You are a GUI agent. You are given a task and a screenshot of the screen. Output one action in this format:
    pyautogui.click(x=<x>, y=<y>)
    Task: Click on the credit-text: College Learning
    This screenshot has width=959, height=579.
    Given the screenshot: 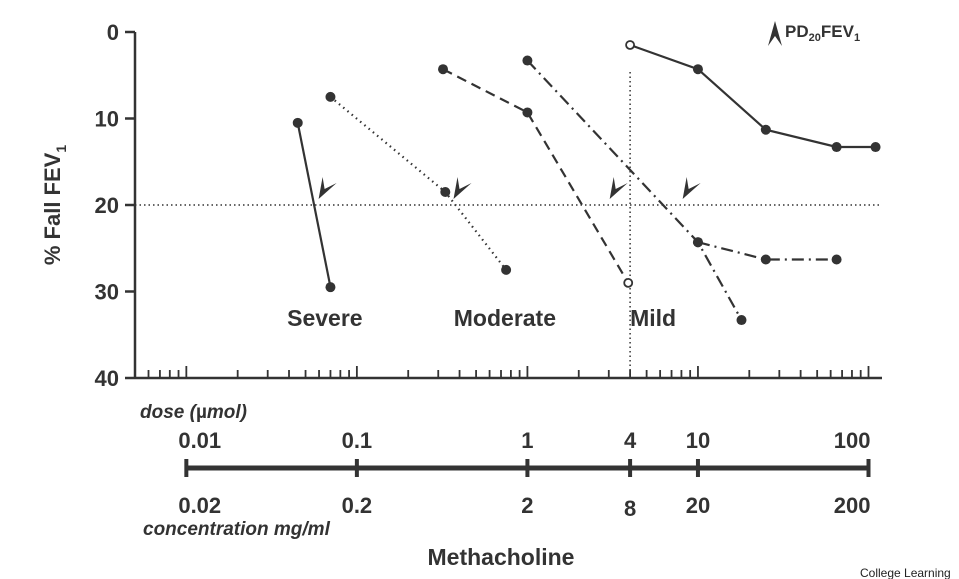 What is the action you would take?
    pyautogui.click(x=905, y=572)
    